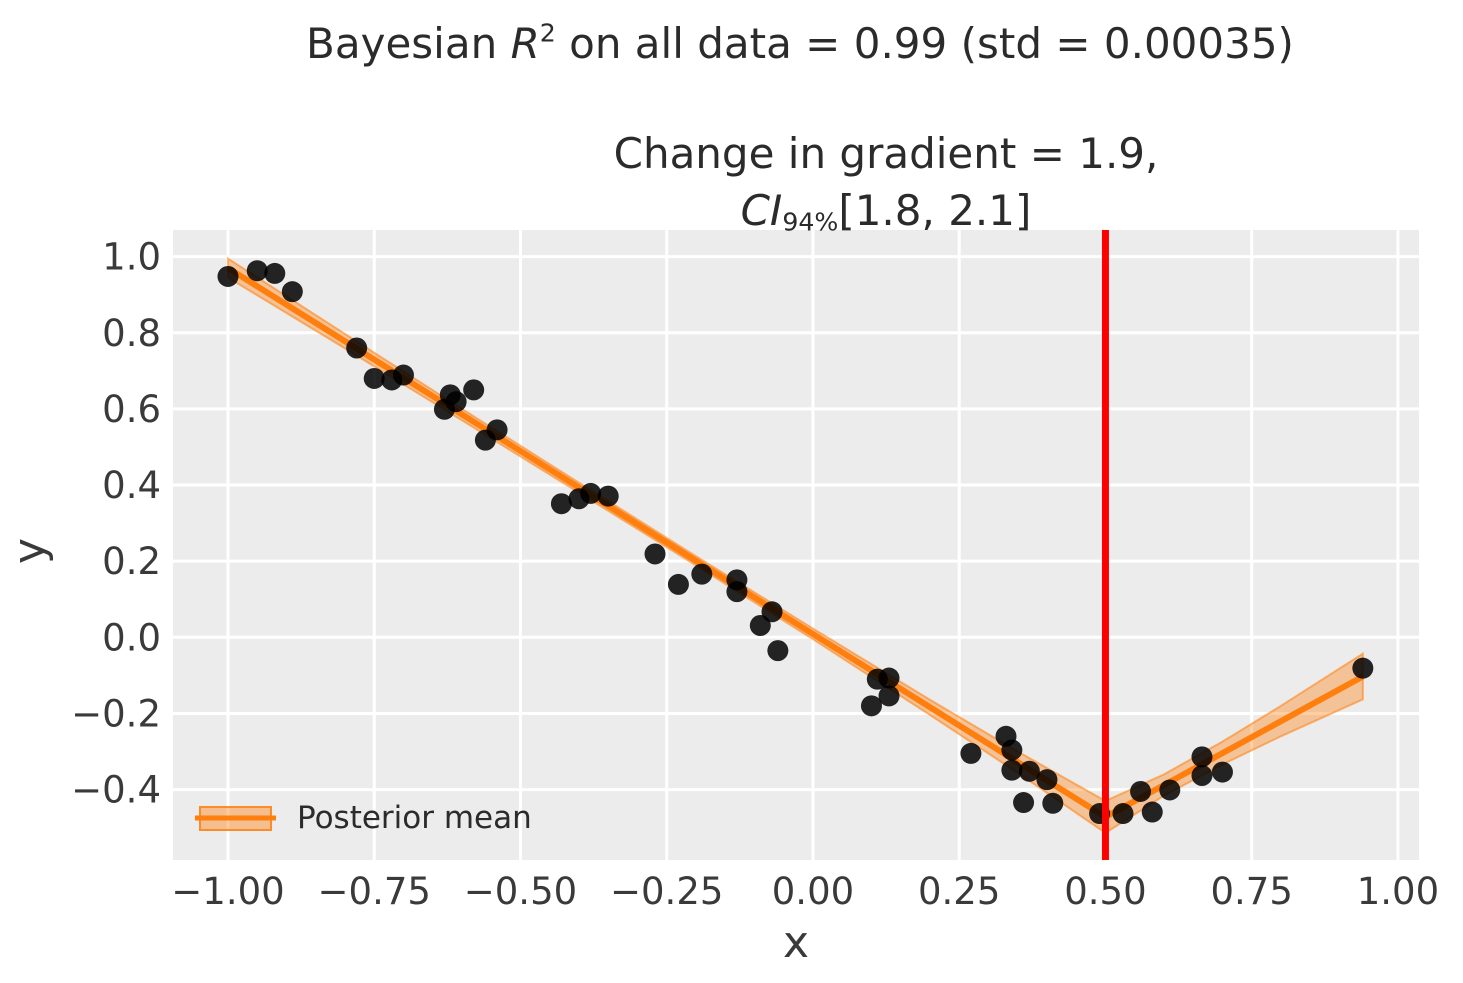 This screenshot has height=983, width=1463. Describe the element at coordinates (1105, 891) in the screenshot. I see `x-tick-label: 0.50` at that location.